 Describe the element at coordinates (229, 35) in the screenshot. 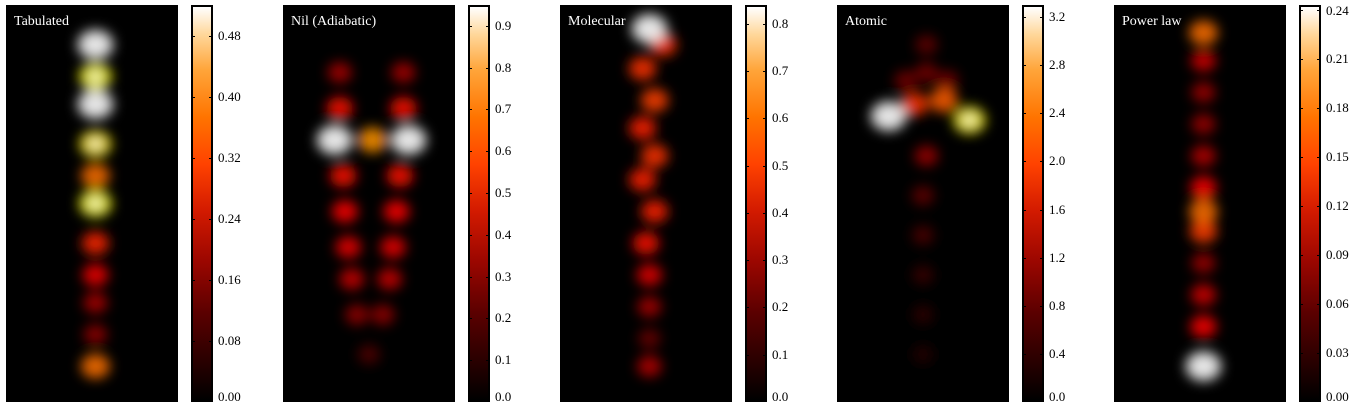

I see `colorbar-tick-label: 0.48` at that location.